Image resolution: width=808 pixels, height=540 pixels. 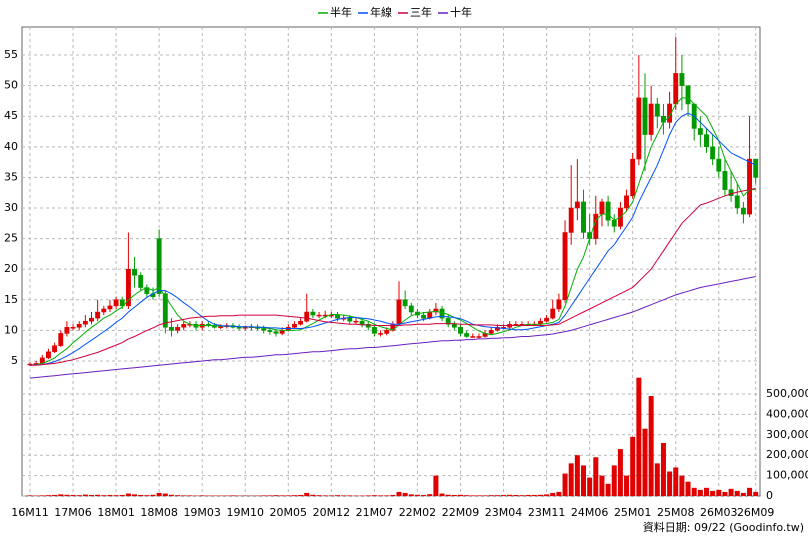 I want to click on y-tick-label: 25, so click(x=11, y=238).